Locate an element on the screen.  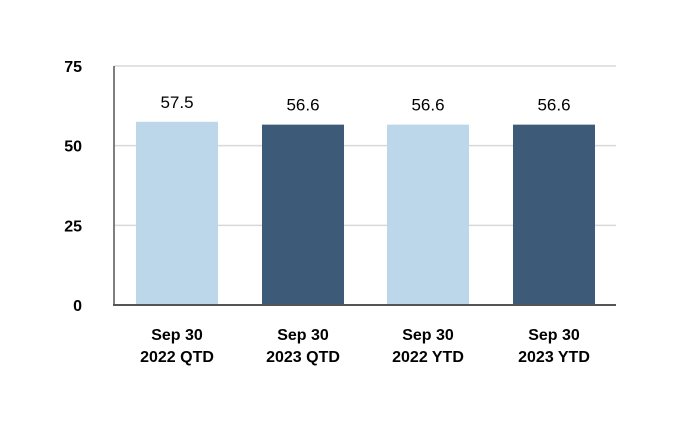
x-tick-label: 2022 YTD is located at coordinates (428, 357).